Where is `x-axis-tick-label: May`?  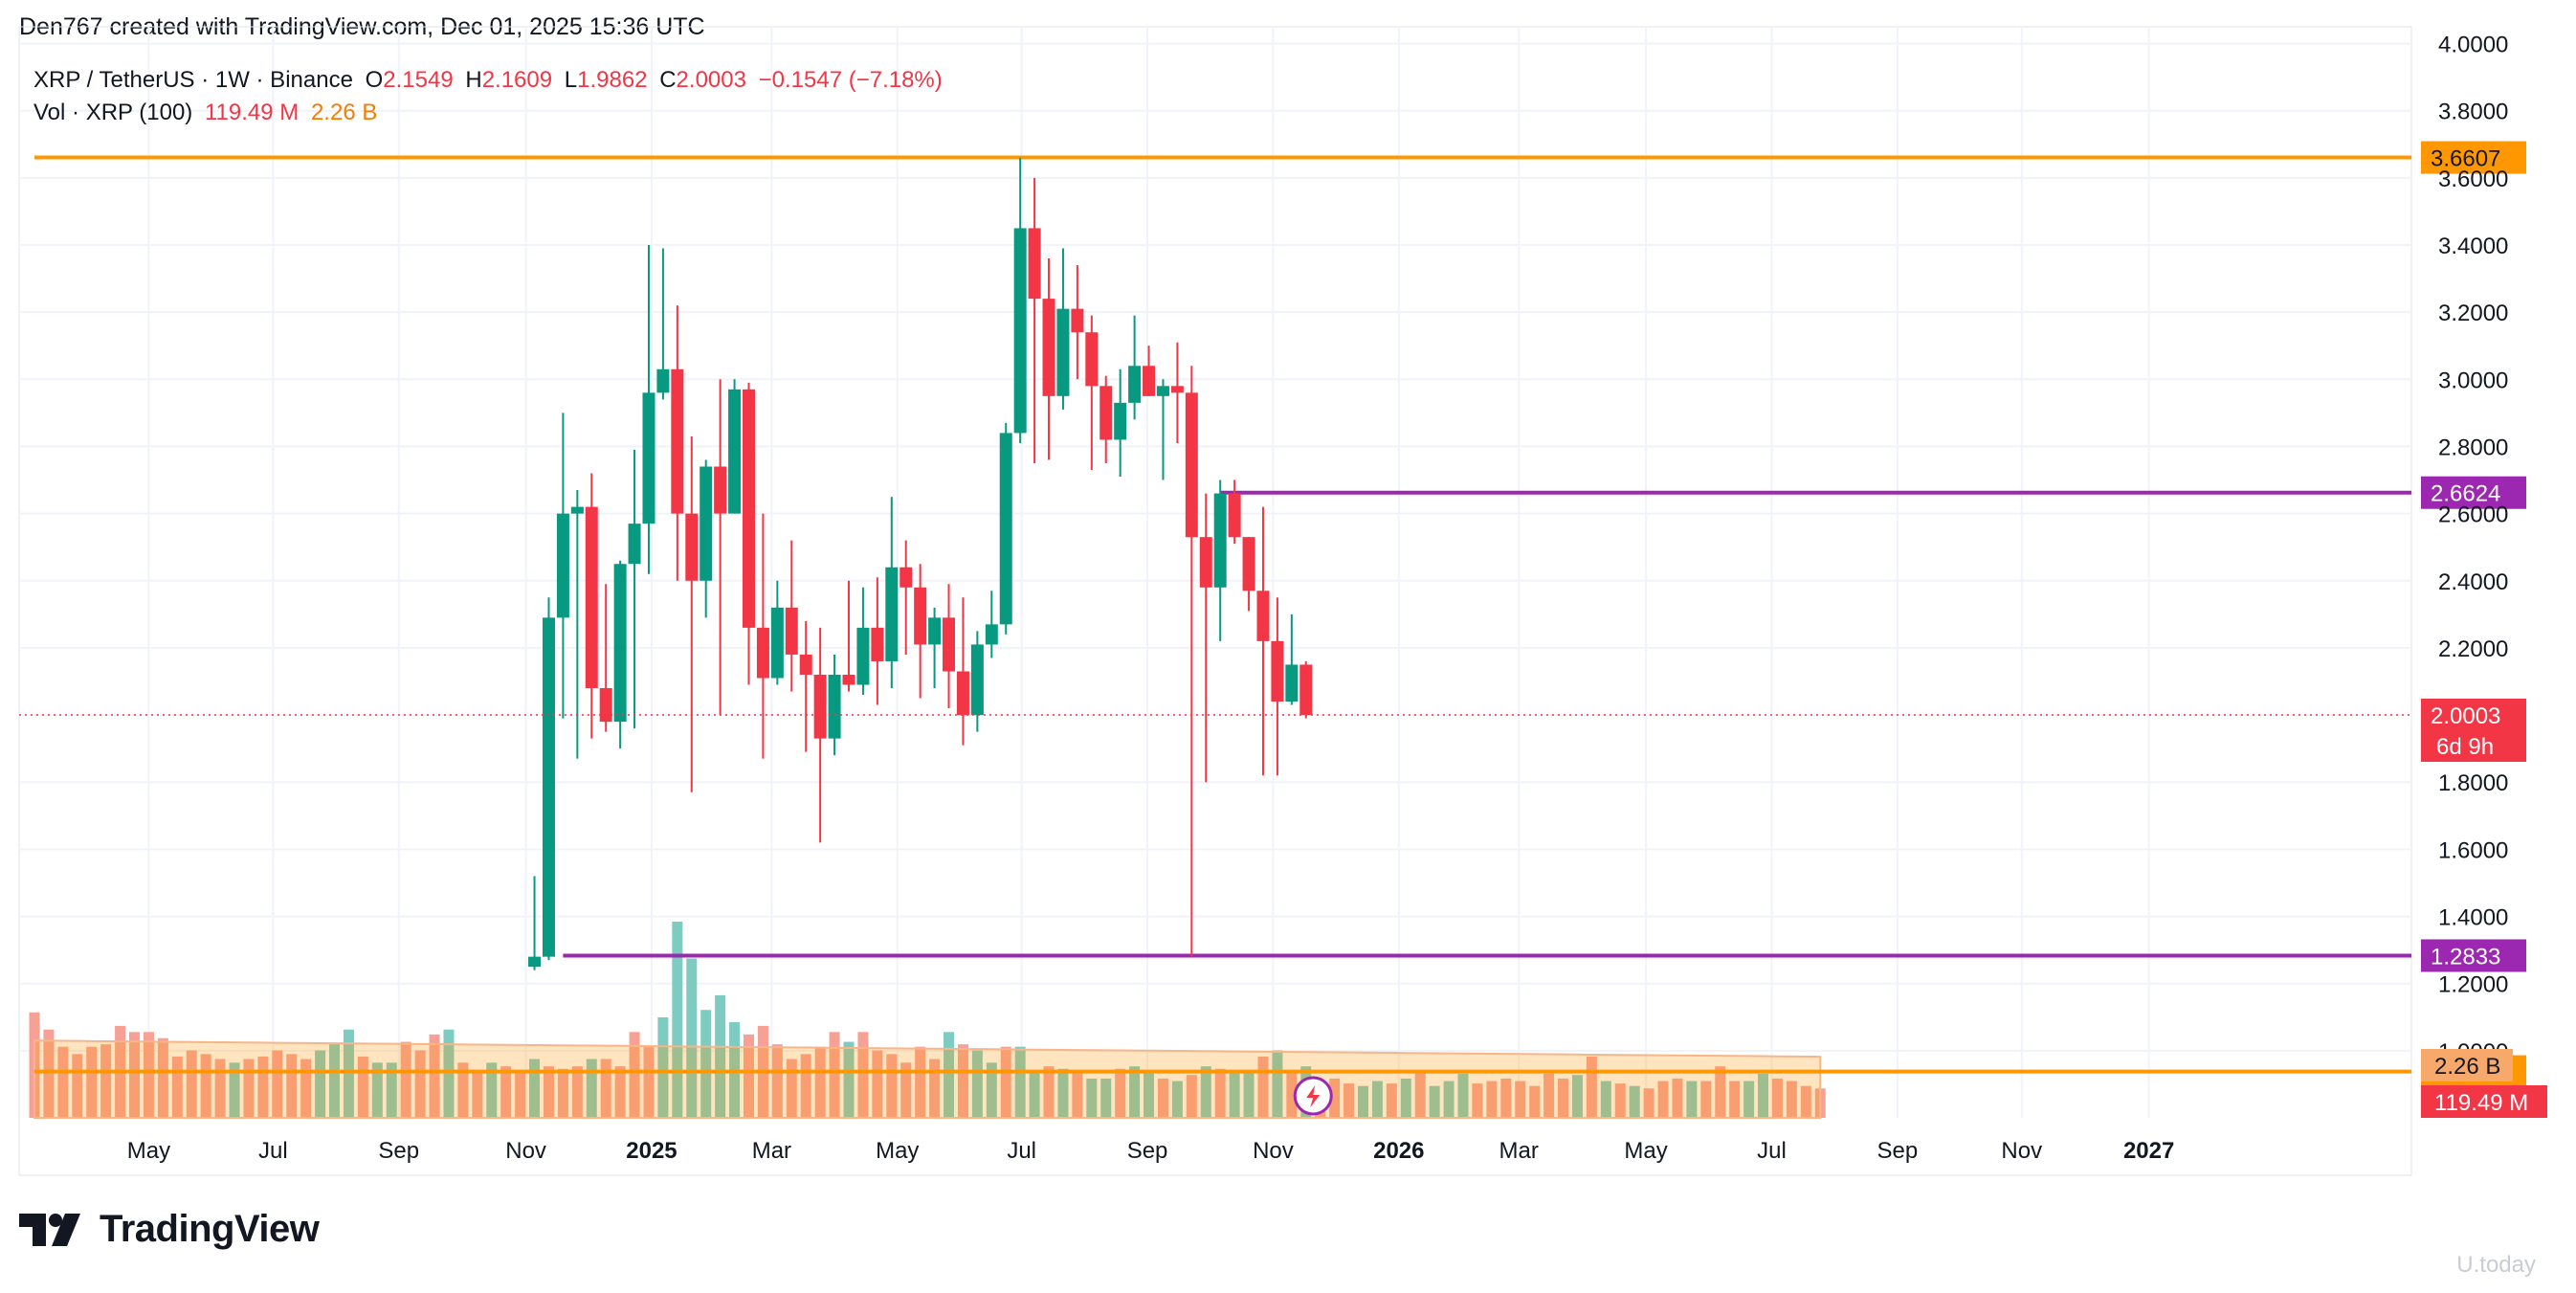 x-axis-tick-label: May is located at coordinates (1645, 1151).